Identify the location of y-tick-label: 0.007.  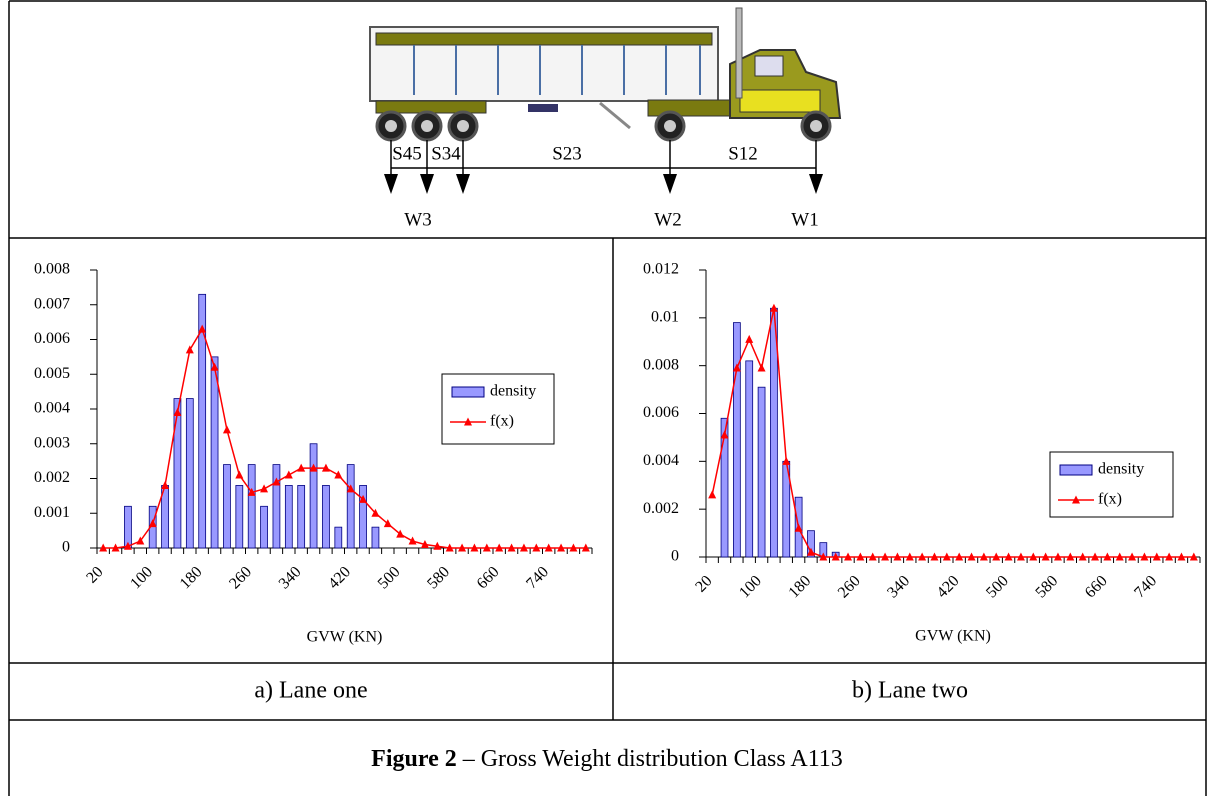
(52, 303).